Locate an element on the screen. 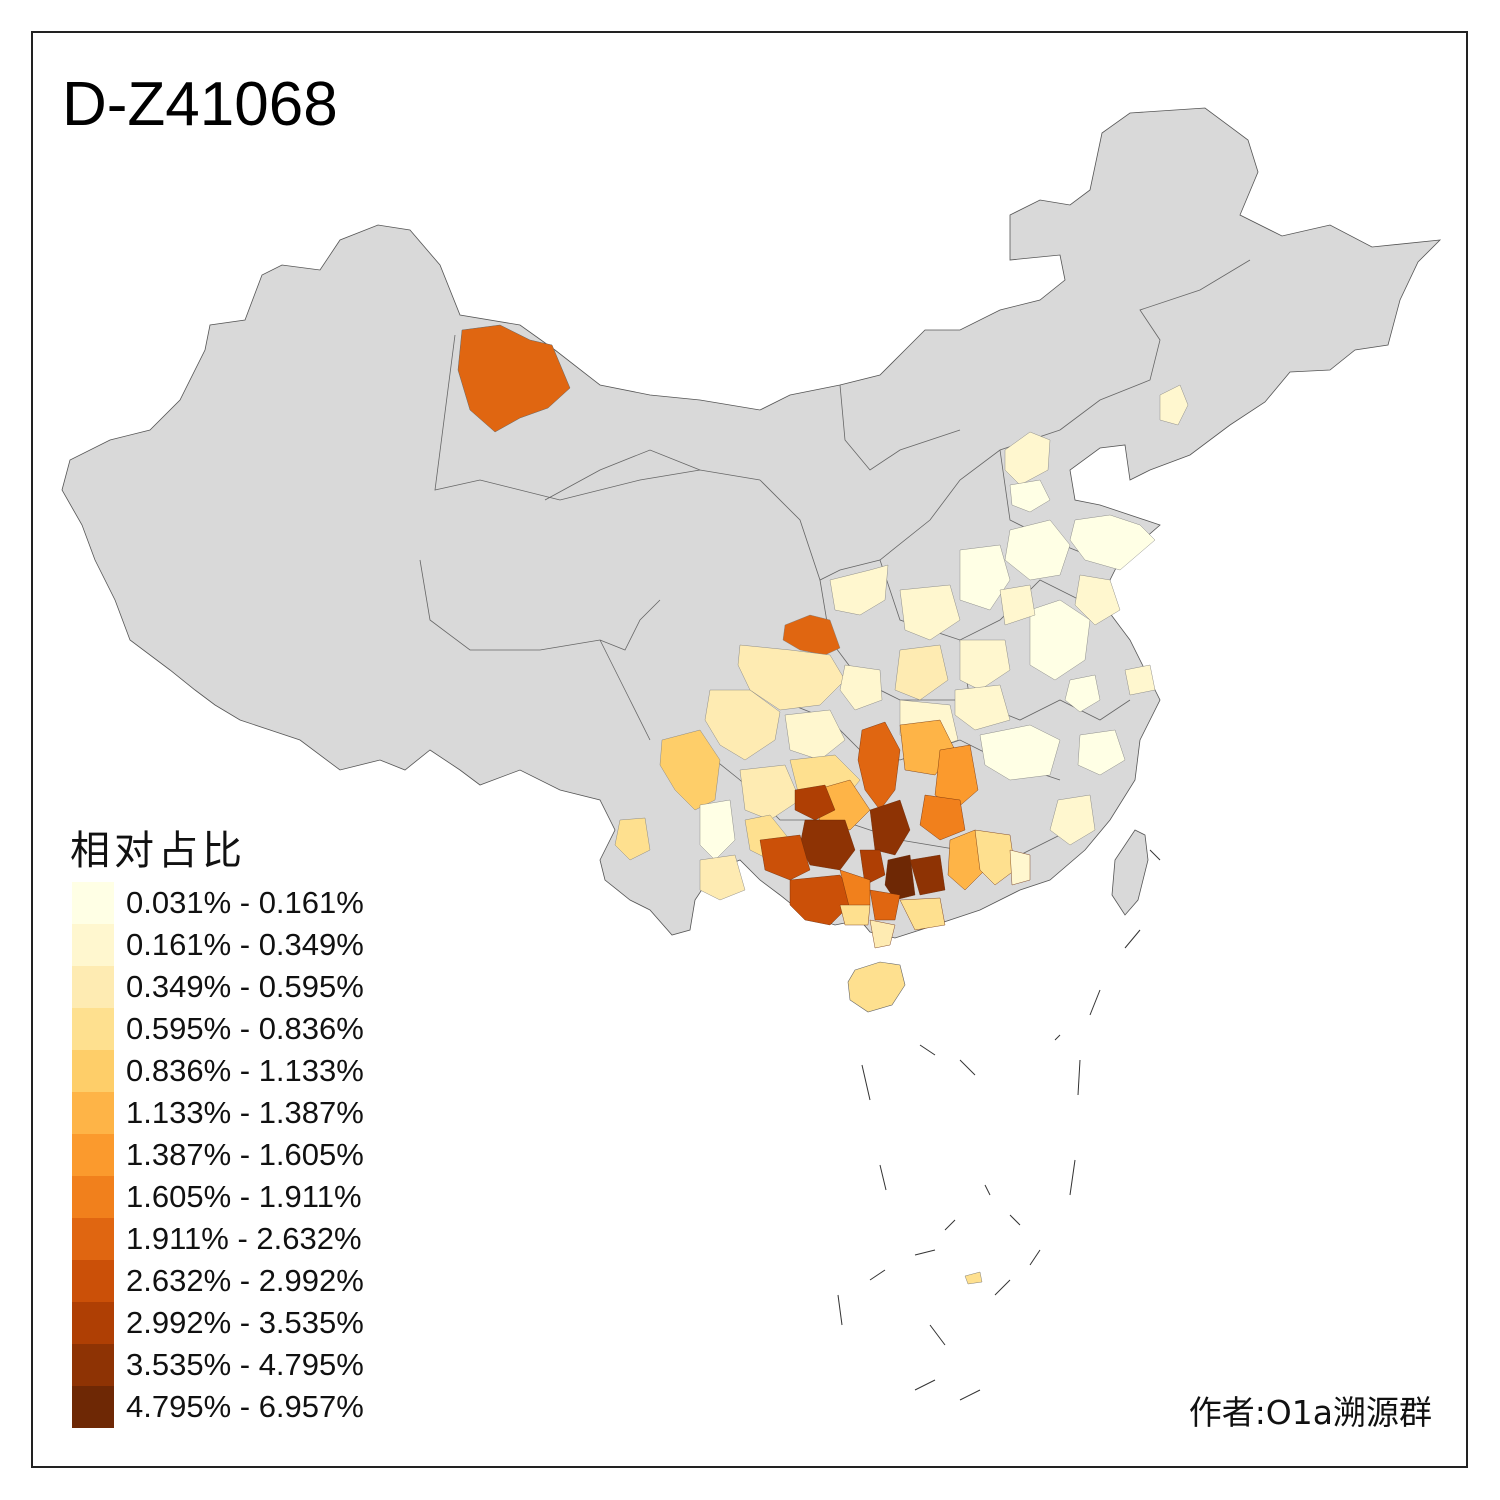 This screenshot has width=1500, height=1500. legend-label: 1.387% - 1.605% is located at coordinates (245, 1154).